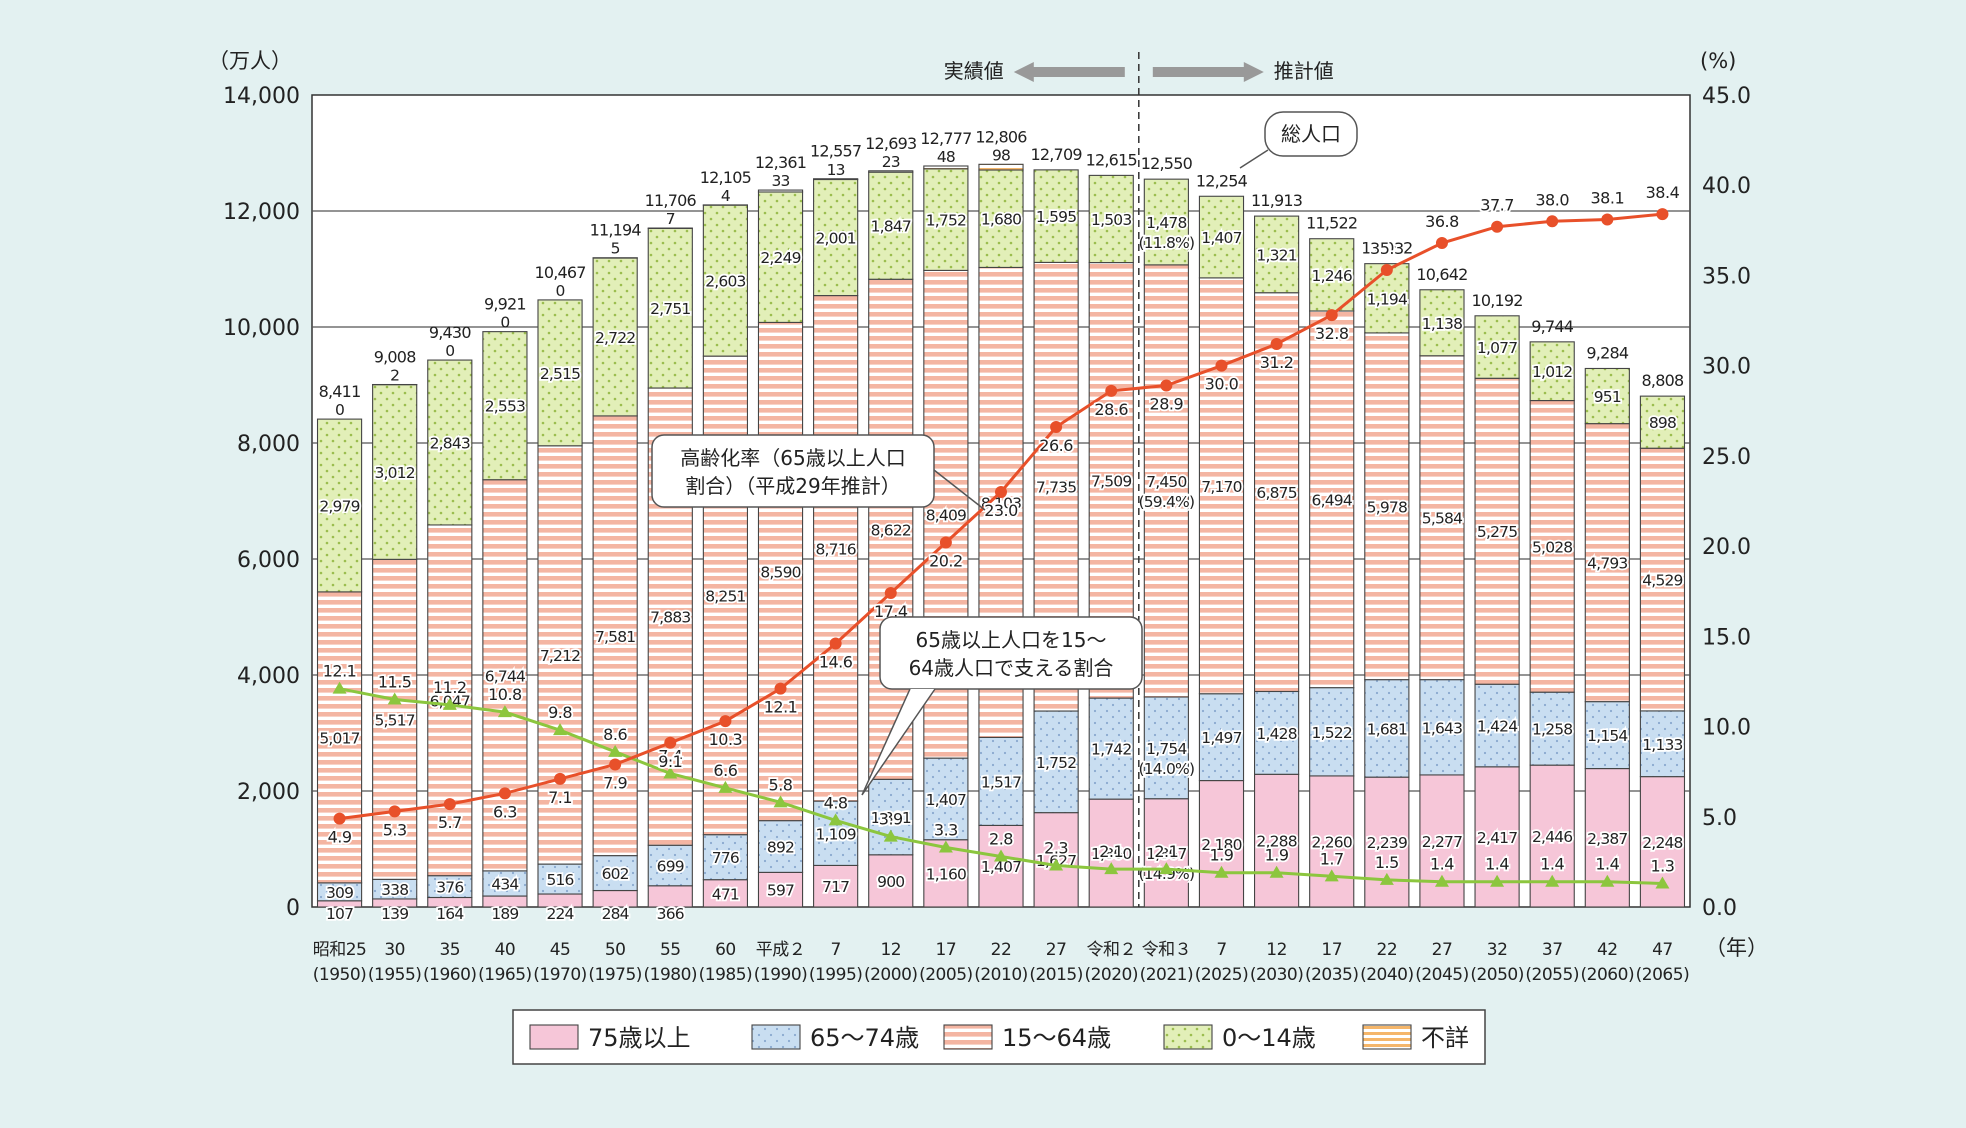 The width and height of the screenshot is (1966, 1128). What do you see at coordinates (1111, 409) in the screenshot?
I see `point-label-aging: 28.6` at bounding box center [1111, 409].